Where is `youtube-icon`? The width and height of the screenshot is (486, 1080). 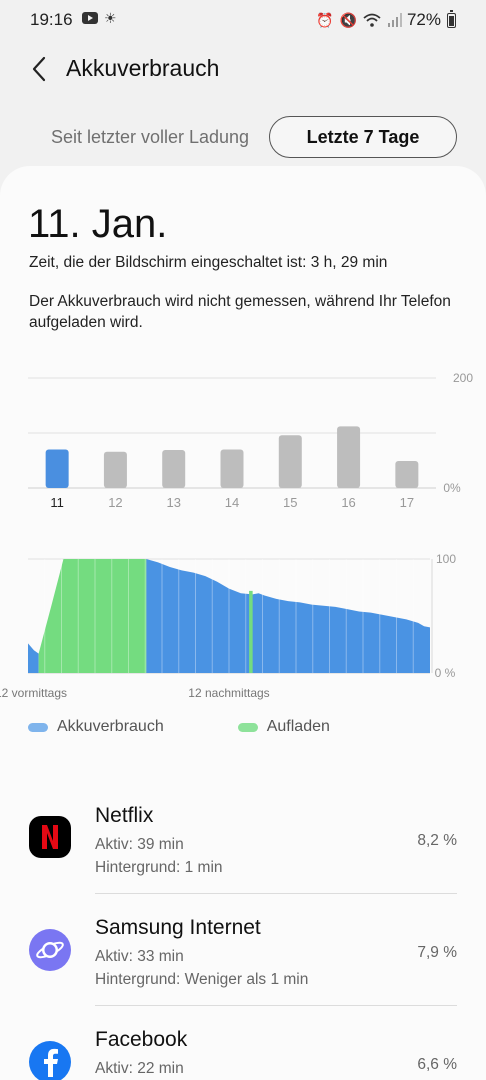
youtube-icon is located at coordinates (90, 18).